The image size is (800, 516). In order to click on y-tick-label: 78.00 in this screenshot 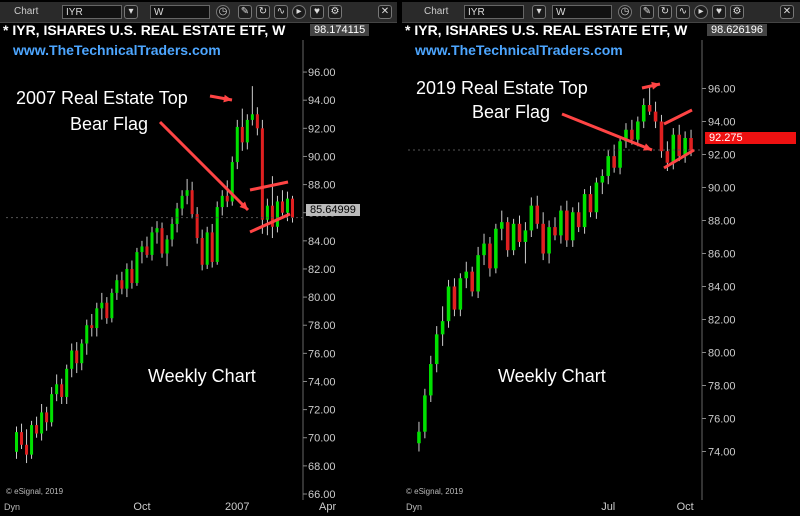, I will do `click(322, 326)`.